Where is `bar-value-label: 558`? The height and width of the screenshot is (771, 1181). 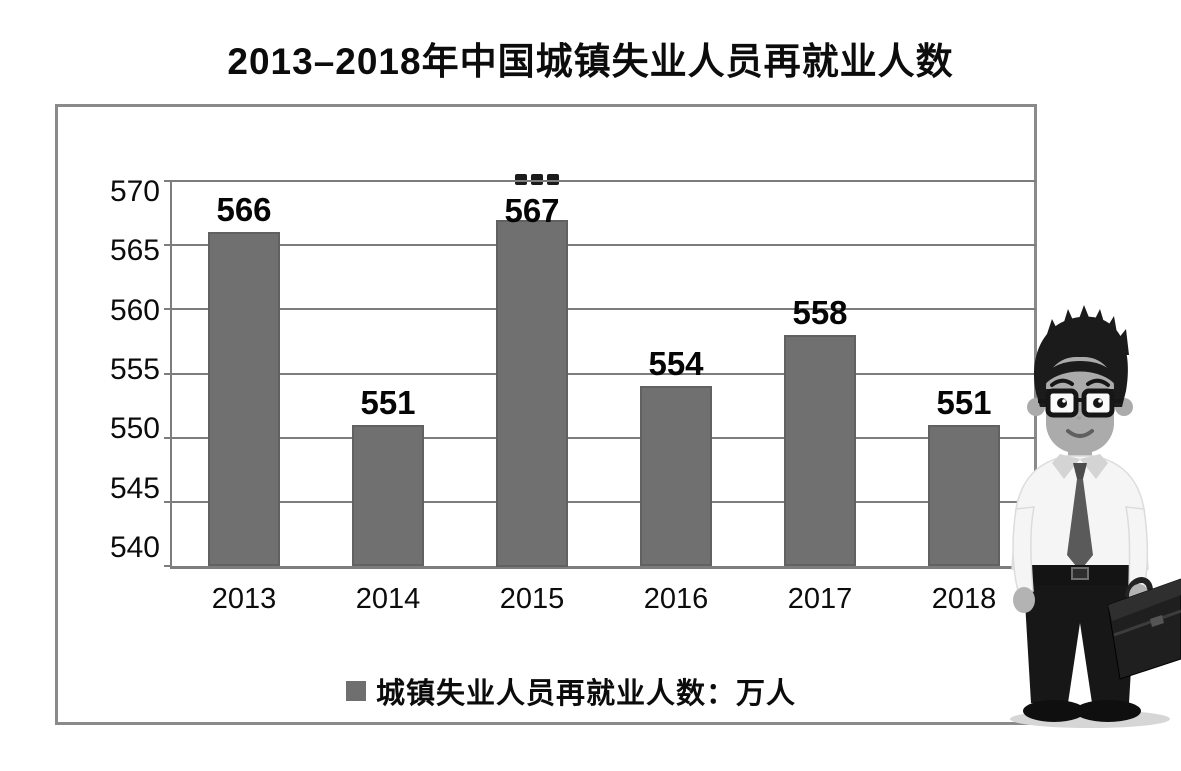 bar-value-label: 558 is located at coordinates (820, 312).